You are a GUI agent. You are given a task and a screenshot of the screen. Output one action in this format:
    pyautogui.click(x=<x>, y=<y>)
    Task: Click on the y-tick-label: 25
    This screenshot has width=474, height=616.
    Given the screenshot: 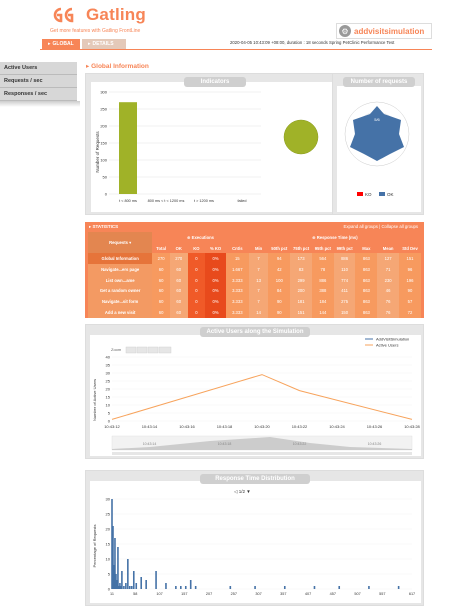 What is the action you would take?
    pyautogui.click(x=108, y=381)
    